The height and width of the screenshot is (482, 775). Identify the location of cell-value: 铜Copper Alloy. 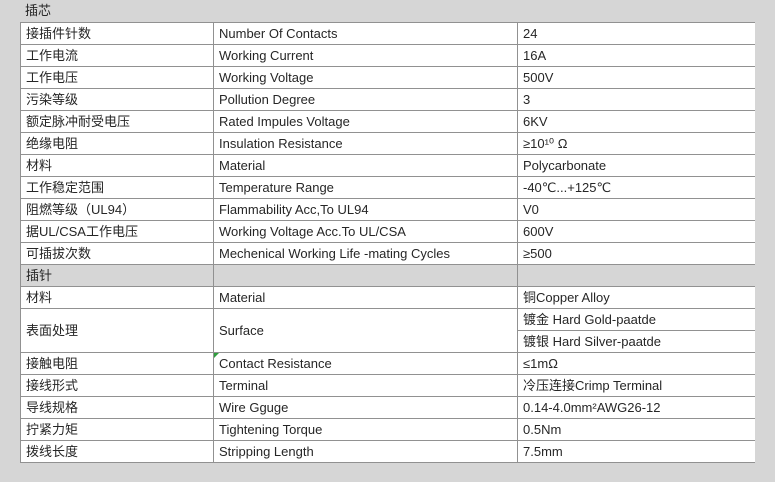
(636, 297).